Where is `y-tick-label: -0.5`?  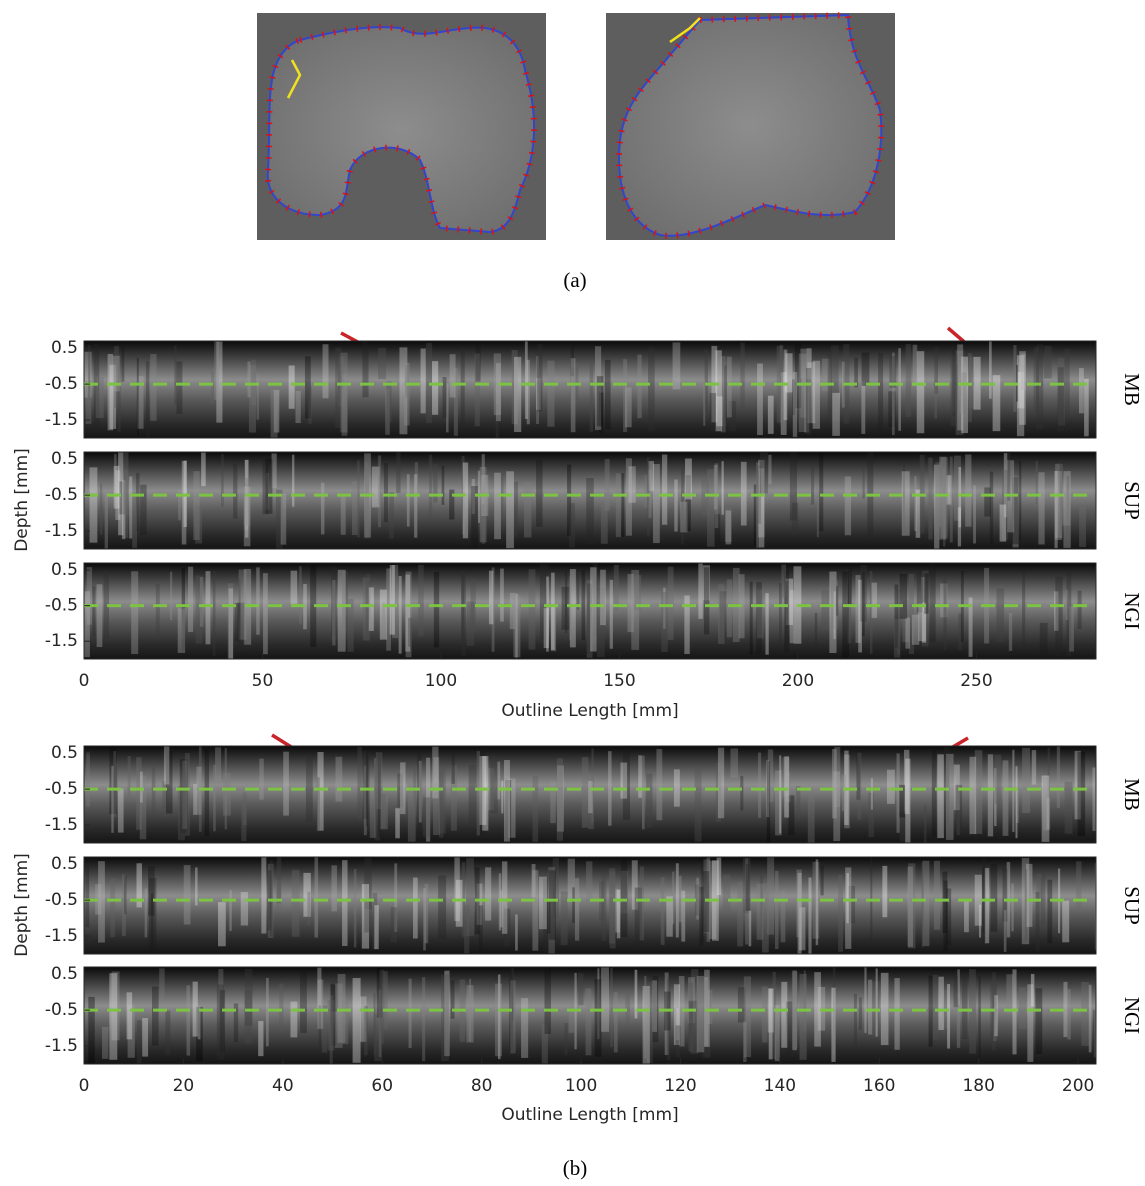
y-tick-label: -0.5 is located at coordinates (61, 384).